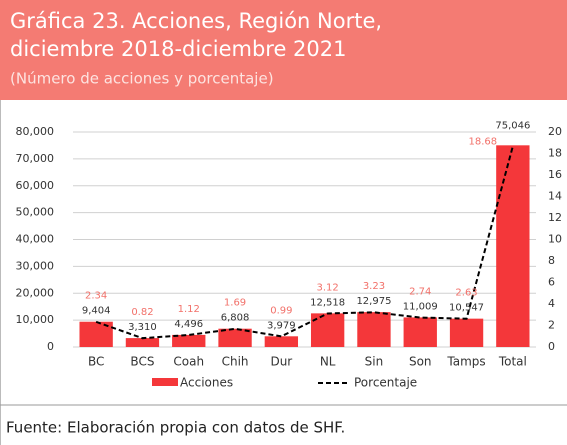 Image resolution: width=567 pixels, height=445 pixels. What do you see at coordinates (196, 21) in the screenshot?
I see `title: Gráfica 23. Acciones, Región Norte,` at bounding box center [196, 21].